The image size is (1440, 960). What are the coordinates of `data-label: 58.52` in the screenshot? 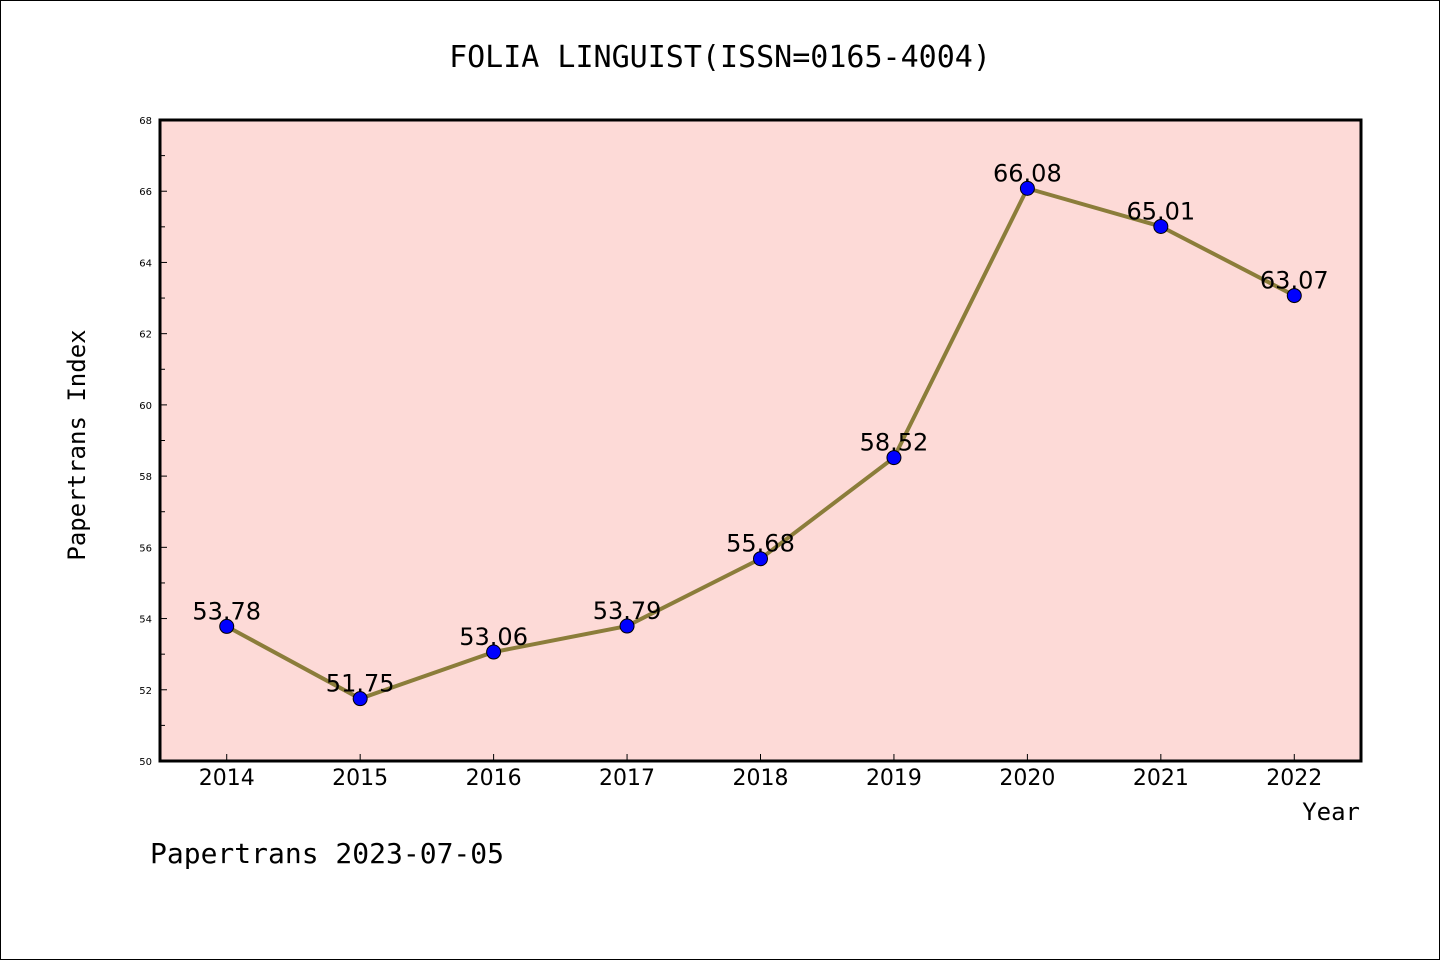 It's located at (894, 443).